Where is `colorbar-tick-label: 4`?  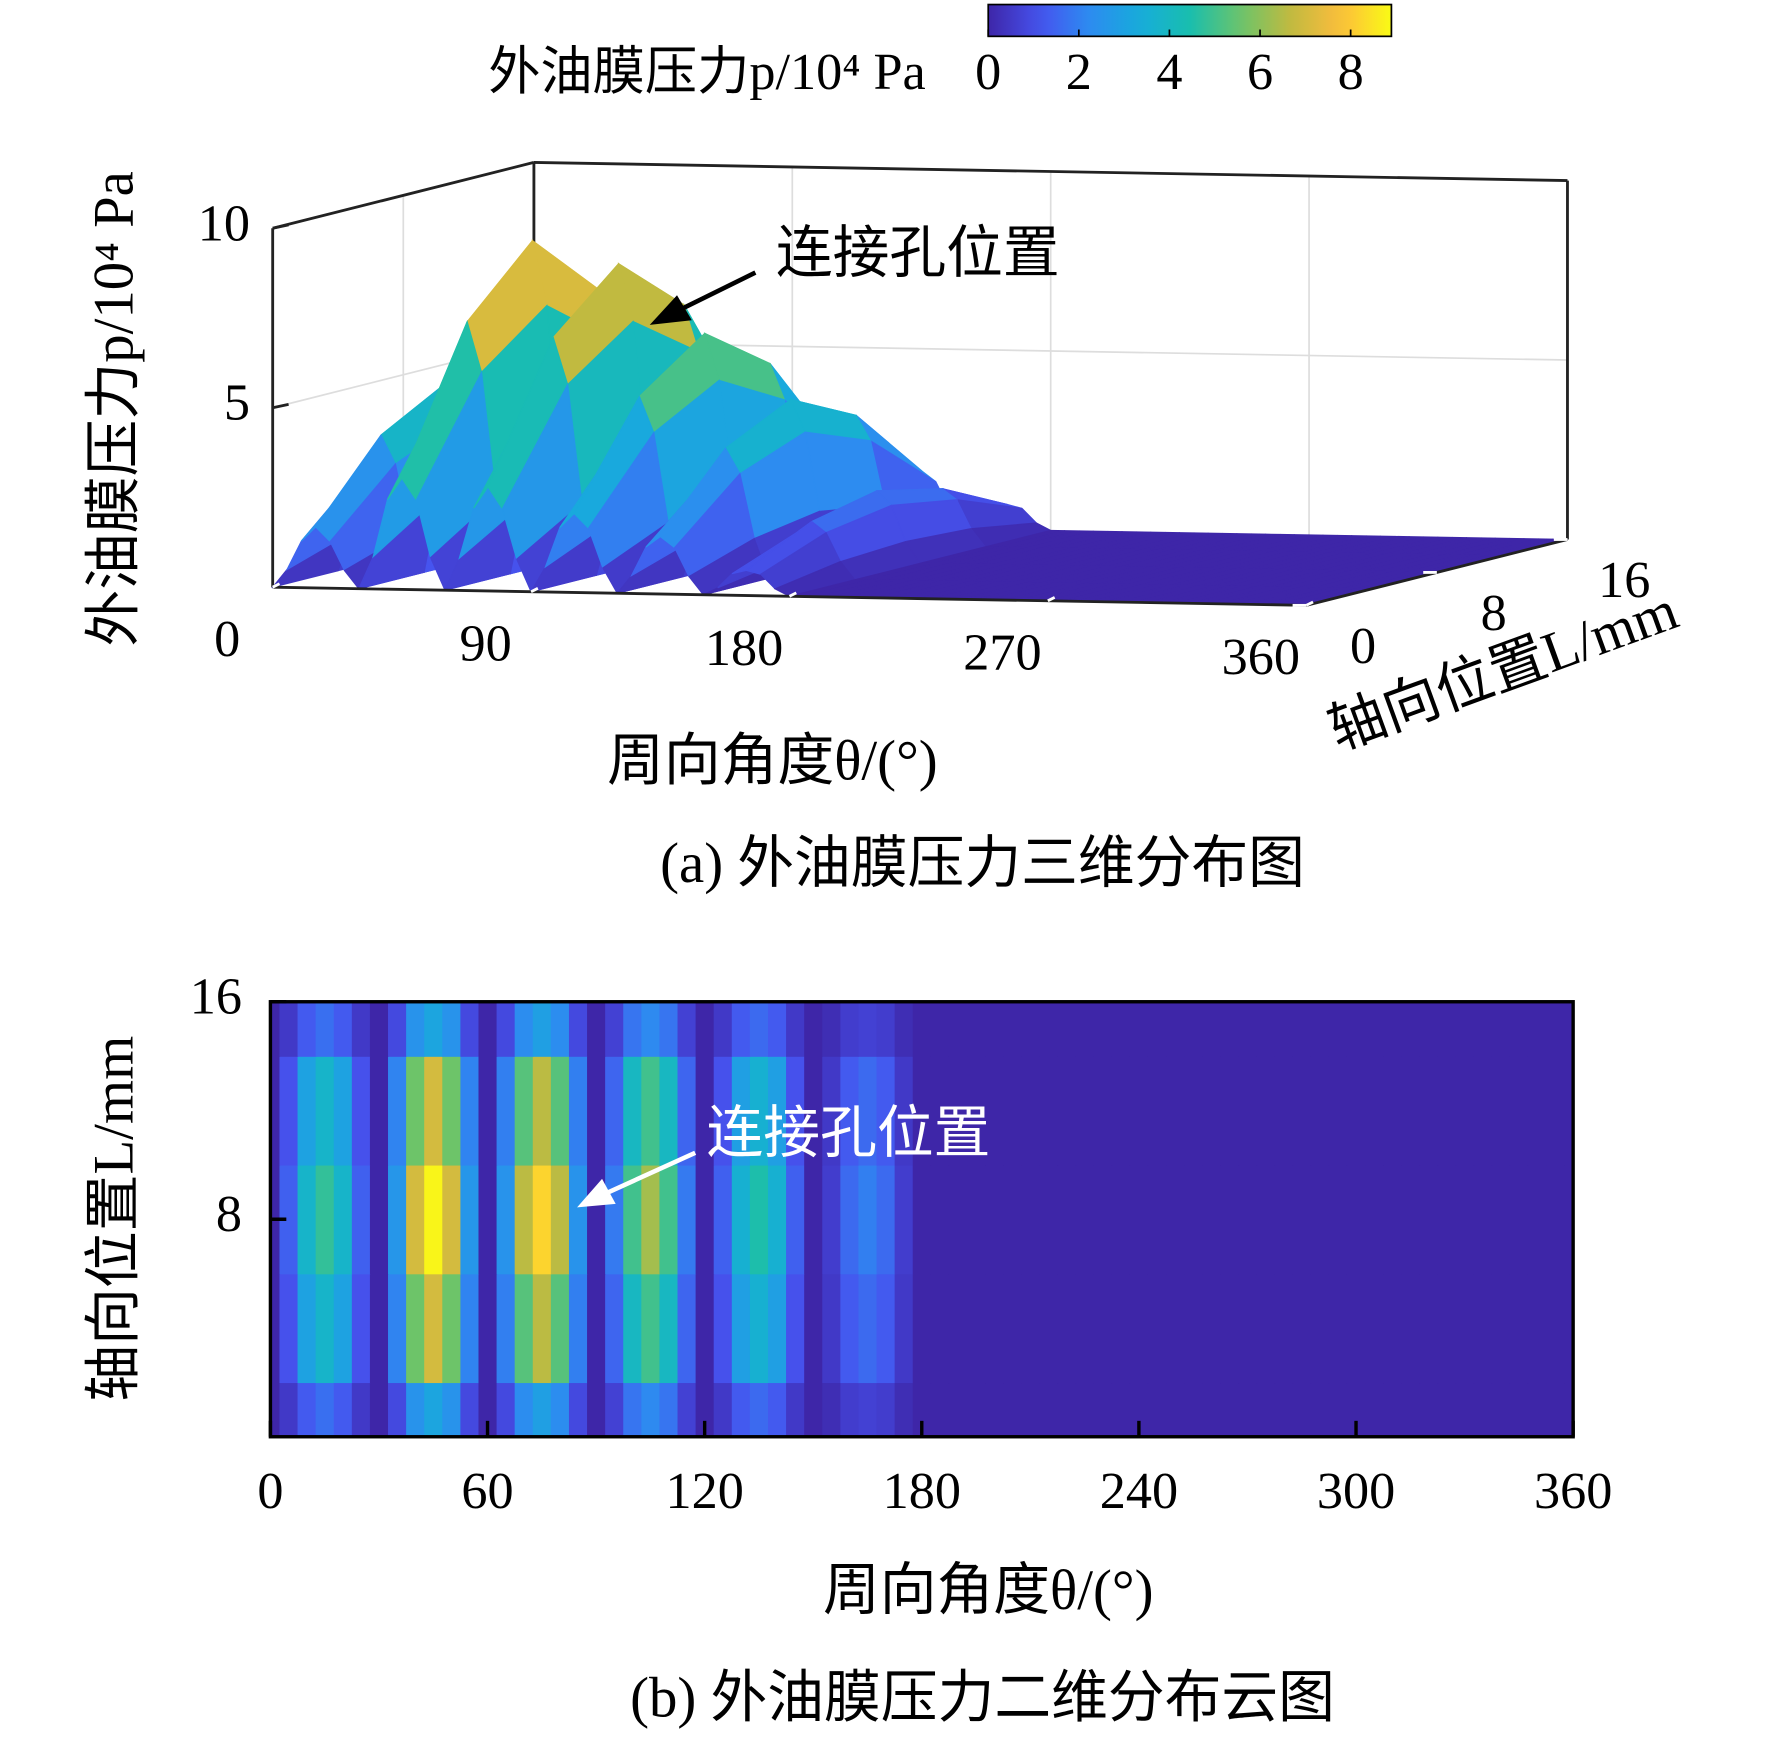 colorbar-tick-label: 4 is located at coordinates (1169, 72).